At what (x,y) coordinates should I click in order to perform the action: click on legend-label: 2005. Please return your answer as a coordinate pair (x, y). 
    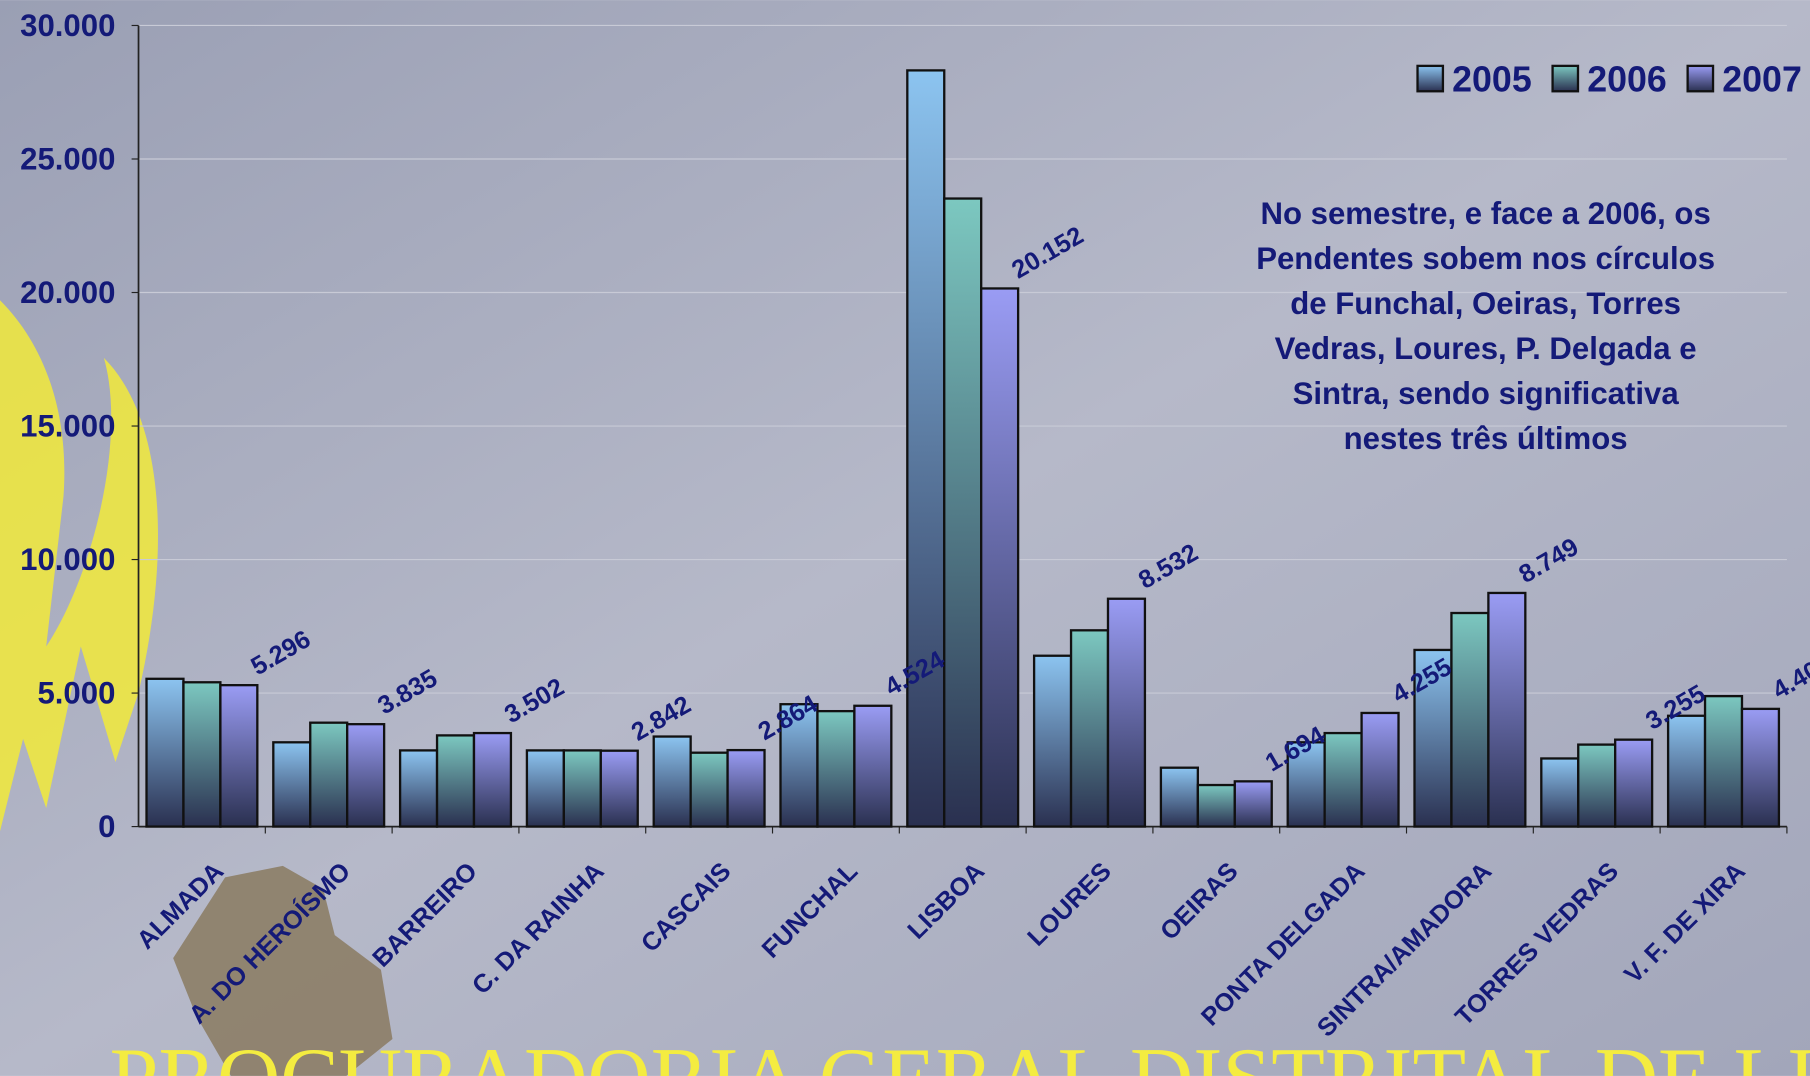
    Looking at the image, I should click on (1492, 79).